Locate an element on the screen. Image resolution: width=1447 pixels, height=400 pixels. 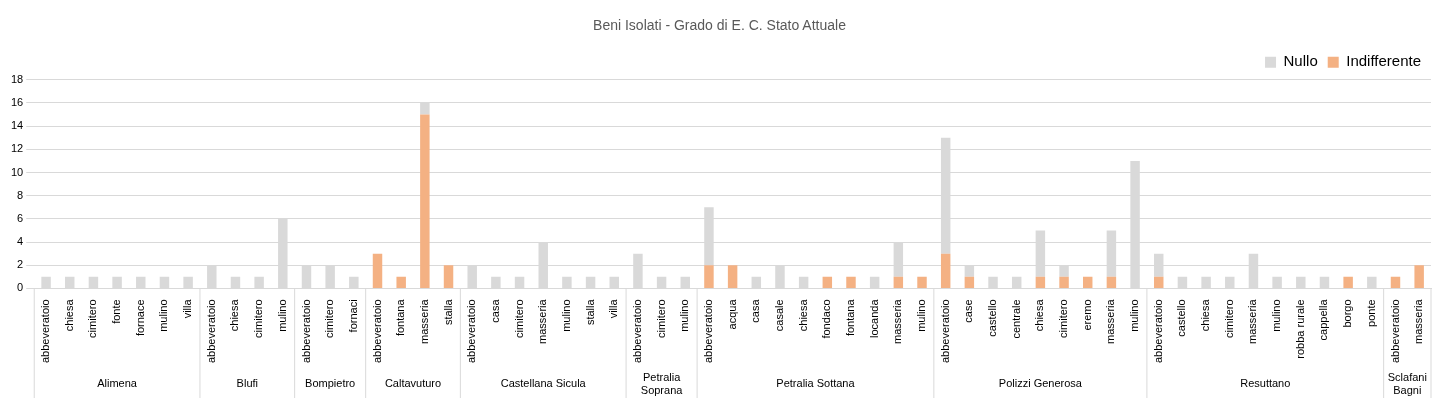
x-tick-label: eremo is located at coordinates (1086, 315).